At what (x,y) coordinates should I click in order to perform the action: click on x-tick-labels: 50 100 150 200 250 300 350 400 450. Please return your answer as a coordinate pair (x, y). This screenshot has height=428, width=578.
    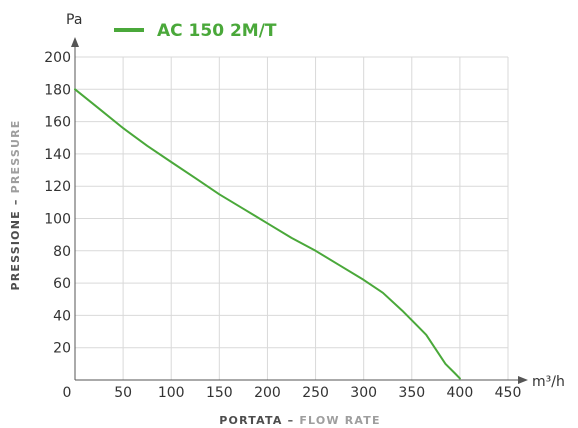
    Looking at the image, I should click on (317, 393).